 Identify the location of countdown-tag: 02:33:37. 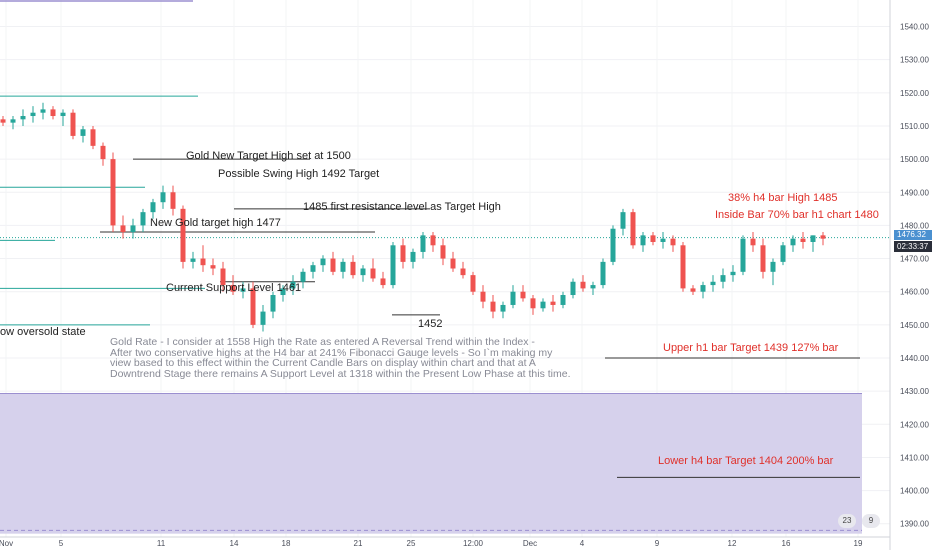
(913, 246).